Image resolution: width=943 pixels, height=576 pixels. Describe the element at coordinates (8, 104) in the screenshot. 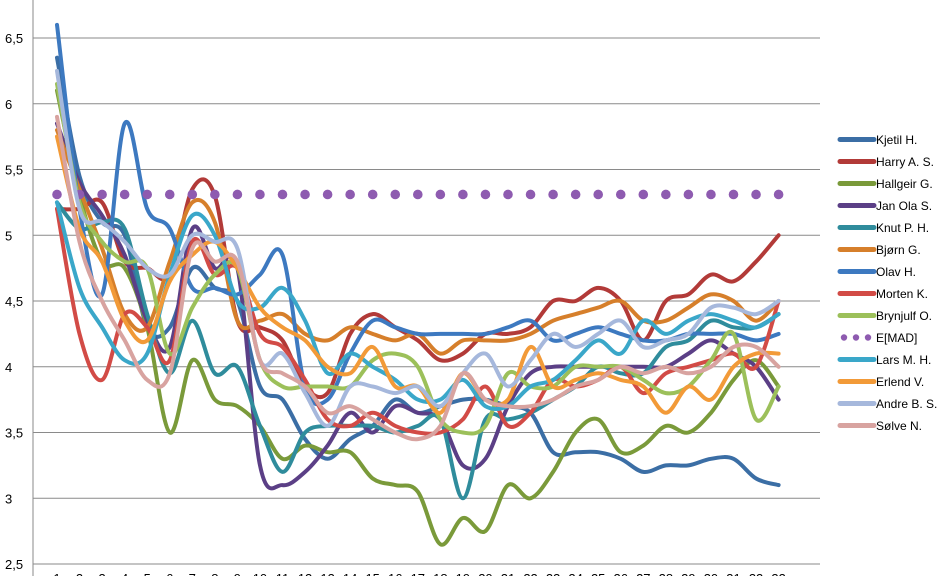

I see `y-tick-label: 6` at that location.